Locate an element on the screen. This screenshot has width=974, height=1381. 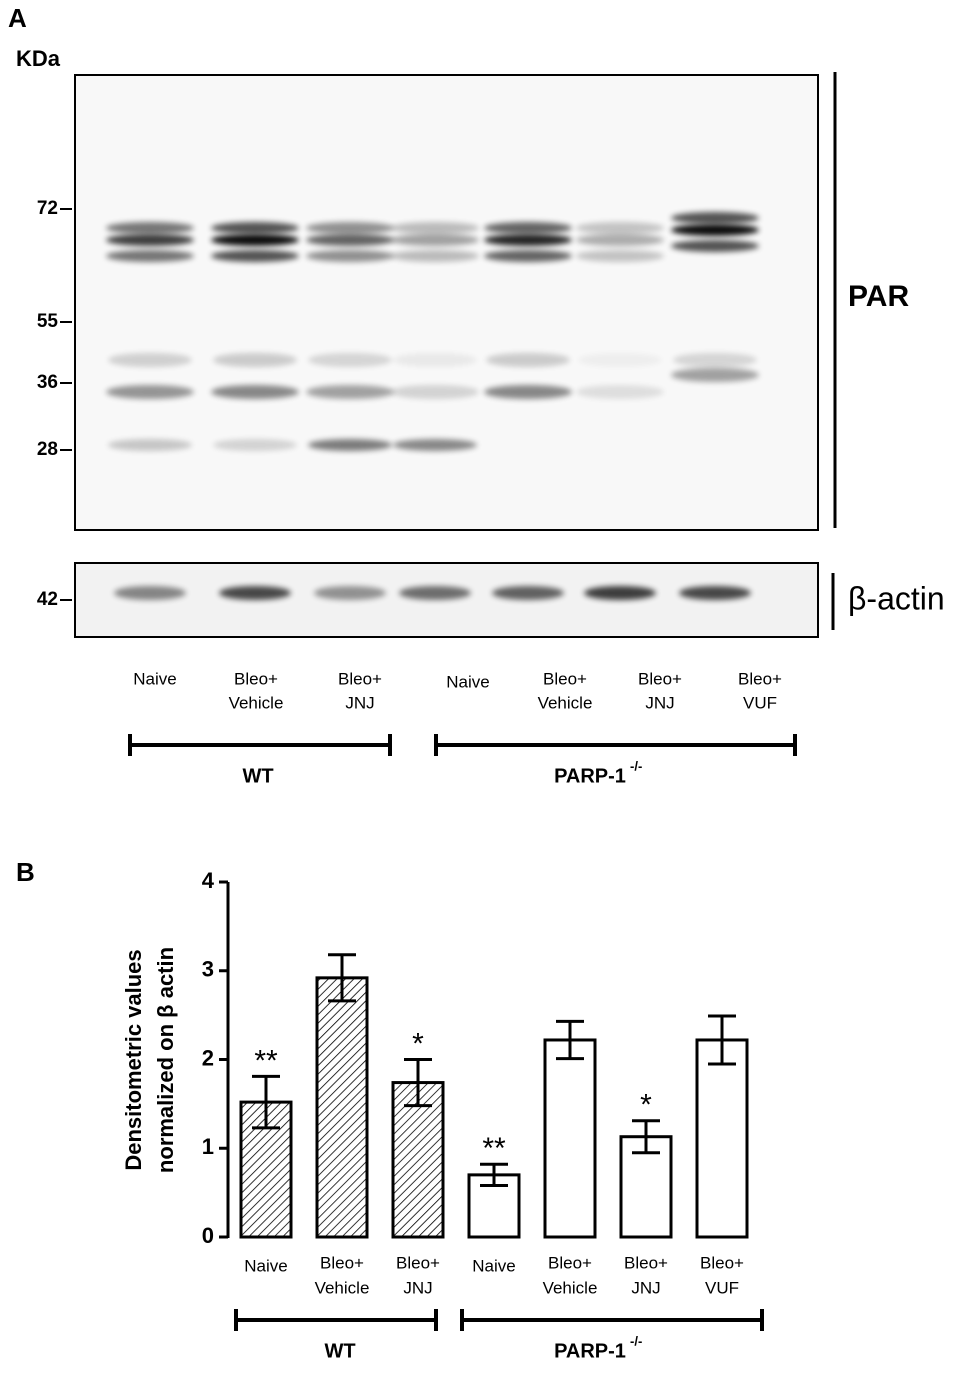
par-label: PAR is located at coordinates (878, 296).